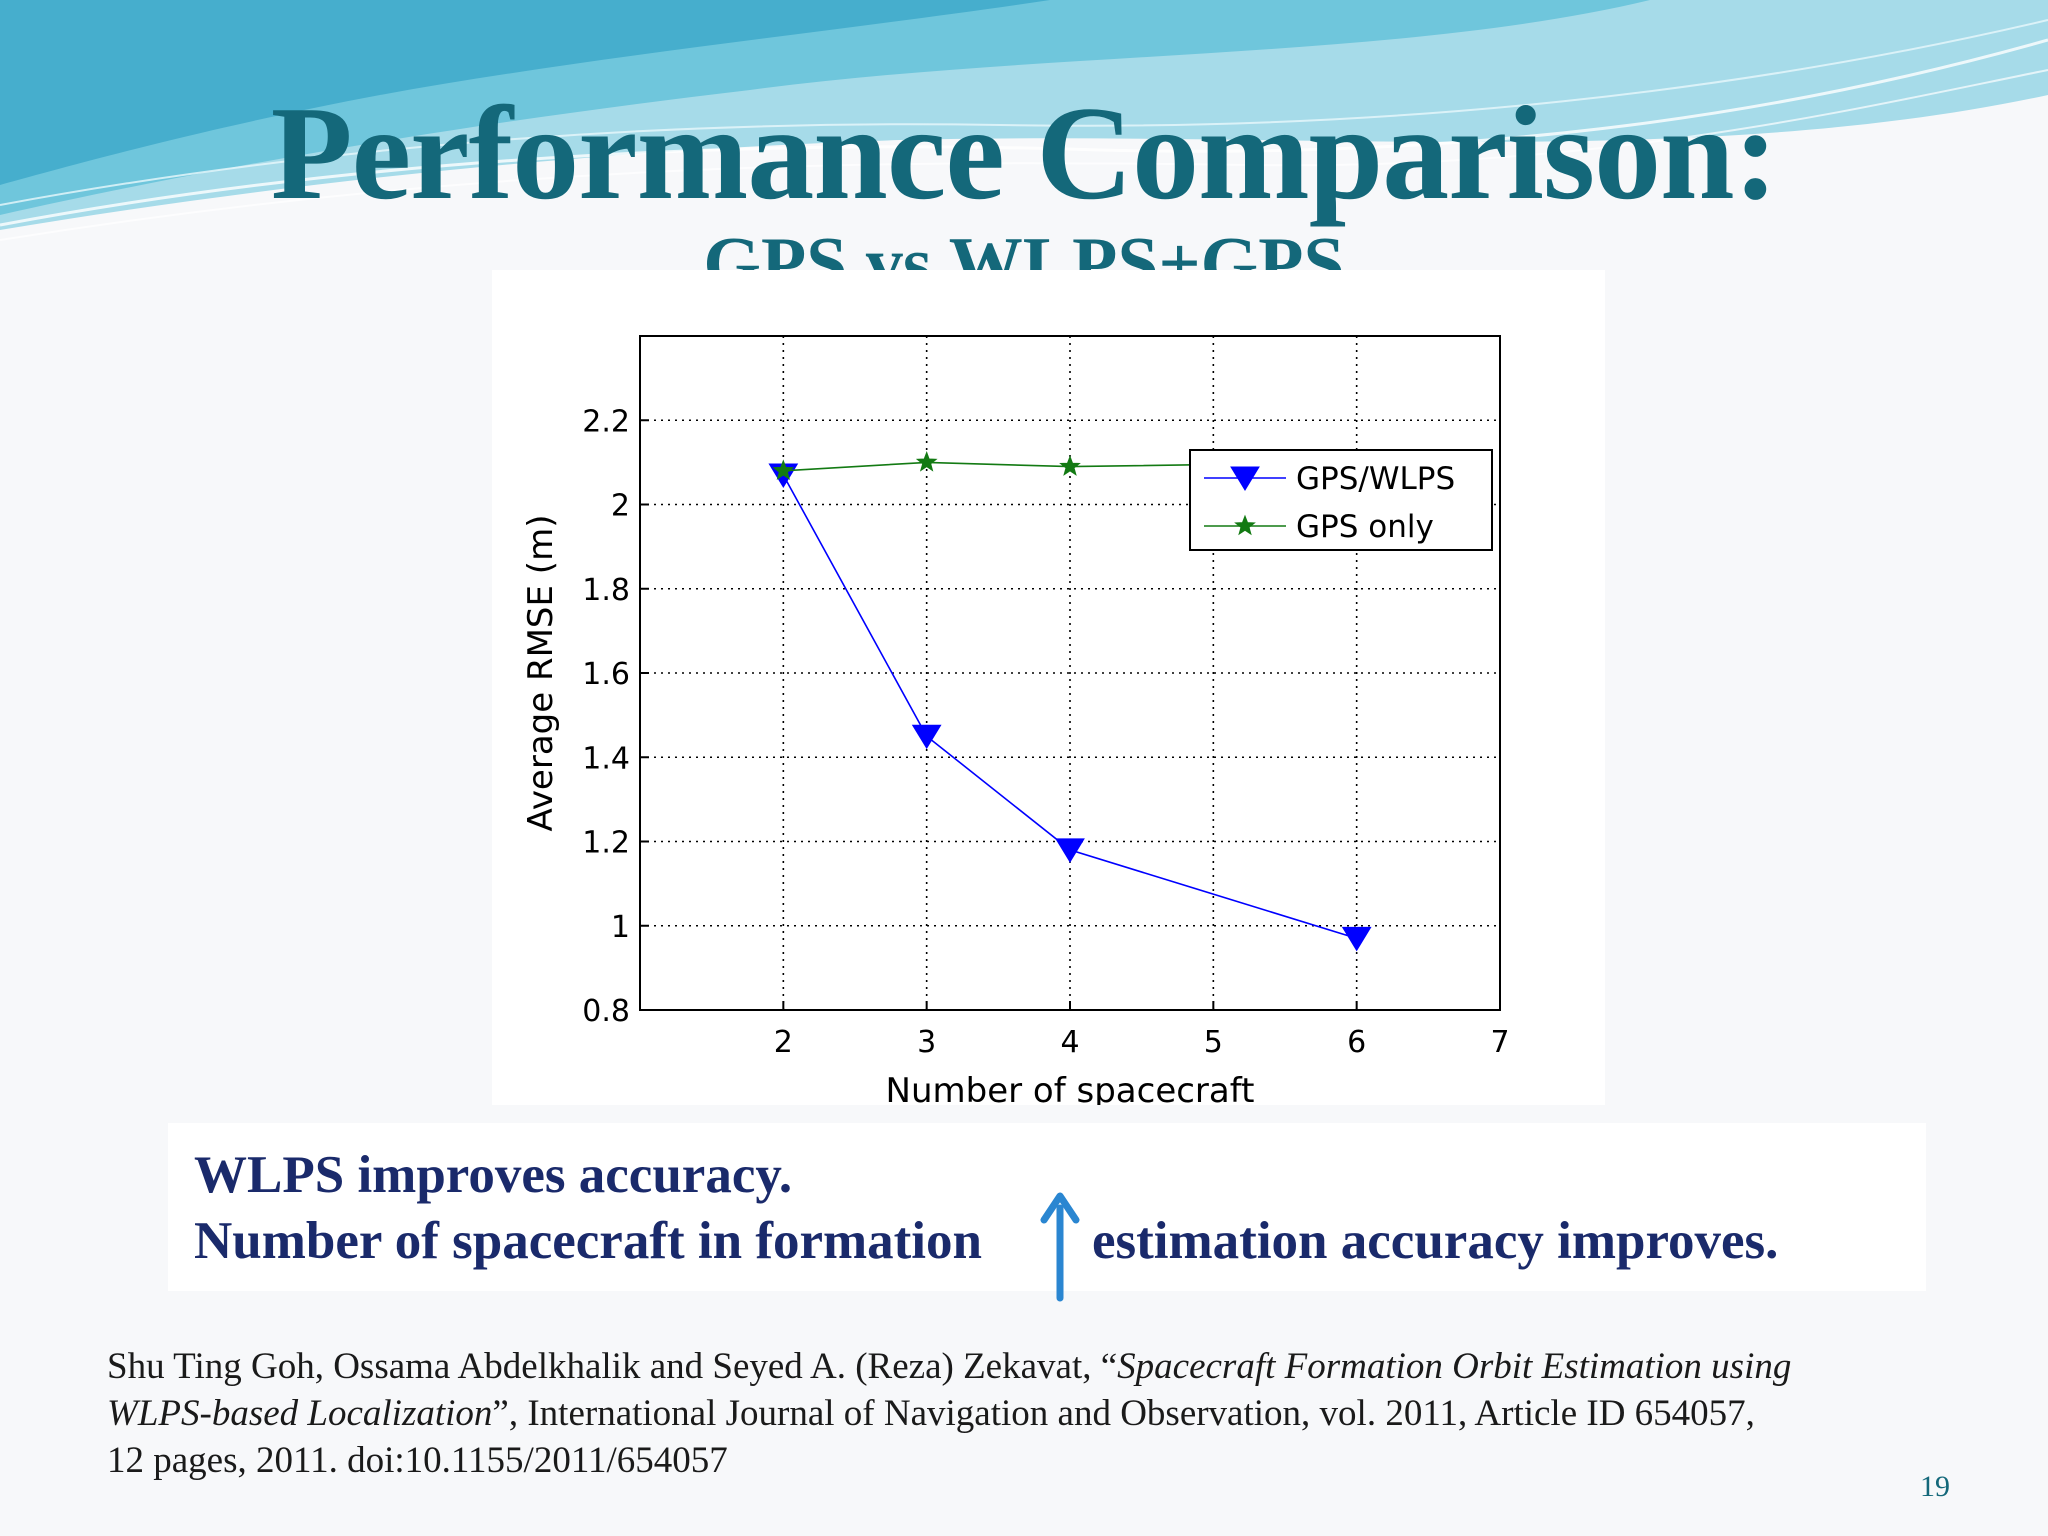 The image size is (2048, 1536). What do you see at coordinates (1935, 1486) in the screenshot?
I see `page-number: 19` at bounding box center [1935, 1486].